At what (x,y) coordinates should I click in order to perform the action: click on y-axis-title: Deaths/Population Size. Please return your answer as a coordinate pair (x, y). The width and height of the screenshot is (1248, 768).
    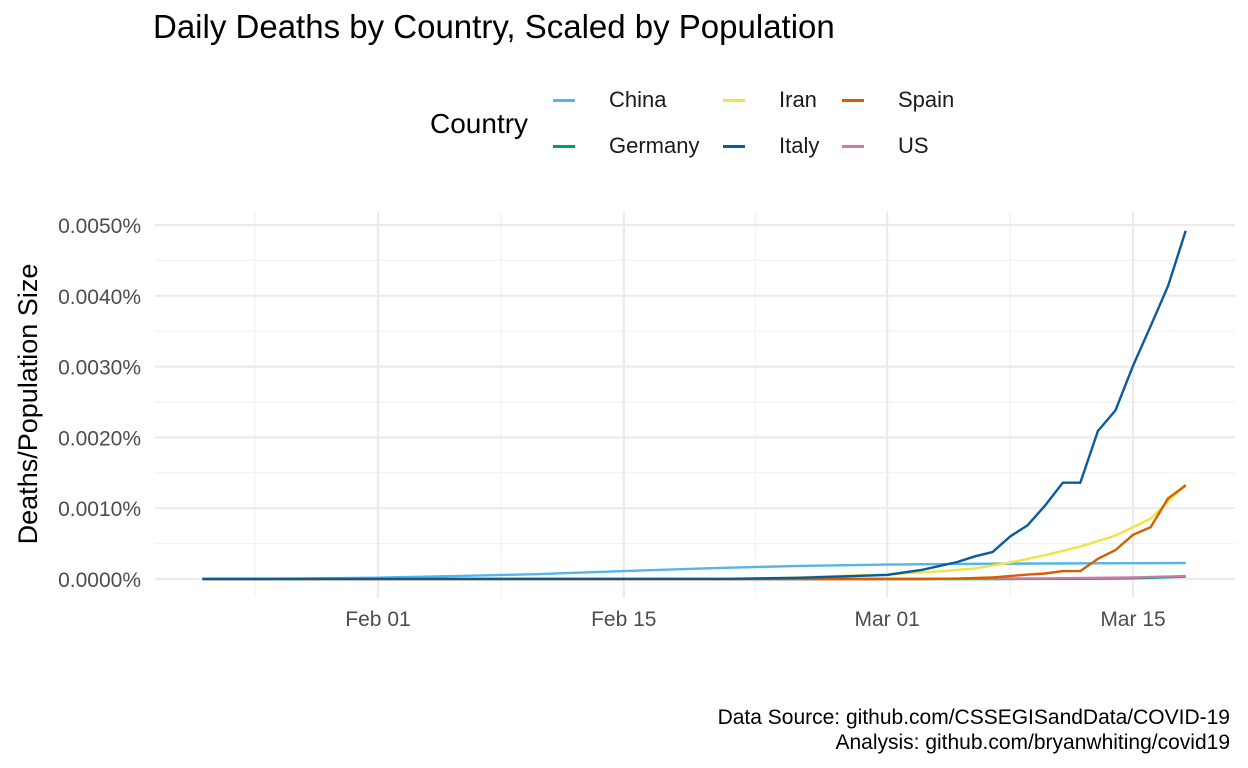
    Looking at the image, I should click on (28, 404).